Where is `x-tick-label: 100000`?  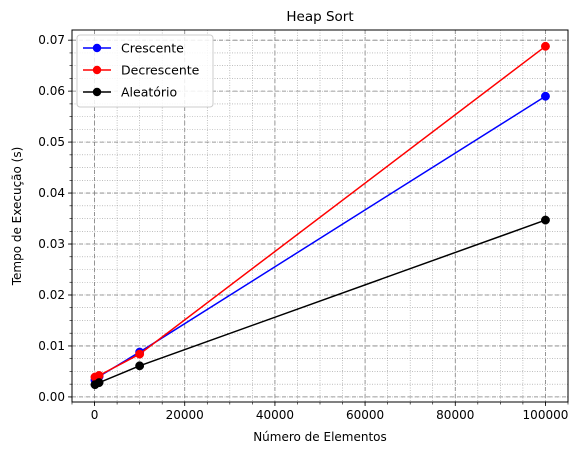
x-tick-label: 100000 is located at coordinates (546, 415).